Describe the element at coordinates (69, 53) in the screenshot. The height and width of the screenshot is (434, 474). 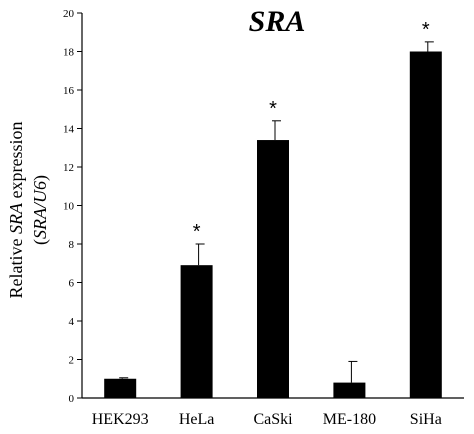
I see `y-tick-label: 18` at that location.